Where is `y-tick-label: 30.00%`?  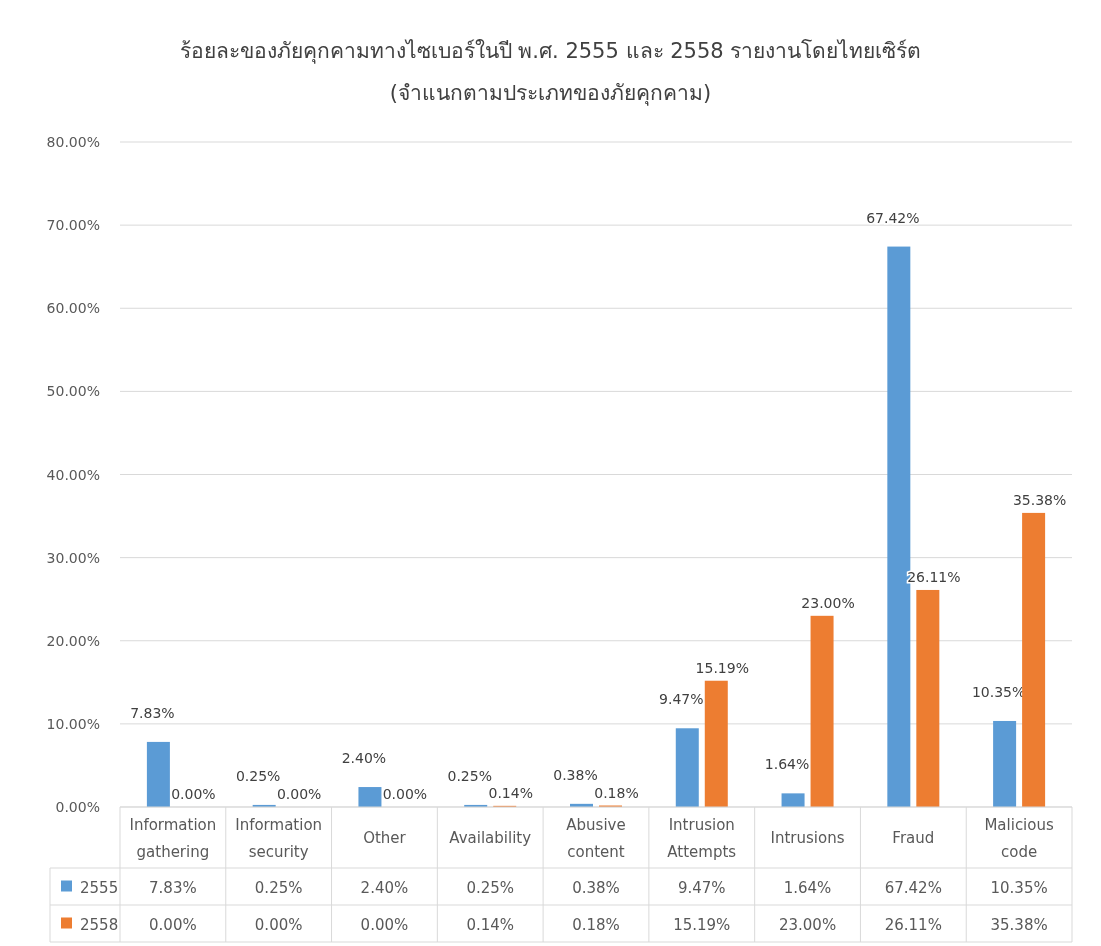 y-tick-label: 30.00% is located at coordinates (73, 557).